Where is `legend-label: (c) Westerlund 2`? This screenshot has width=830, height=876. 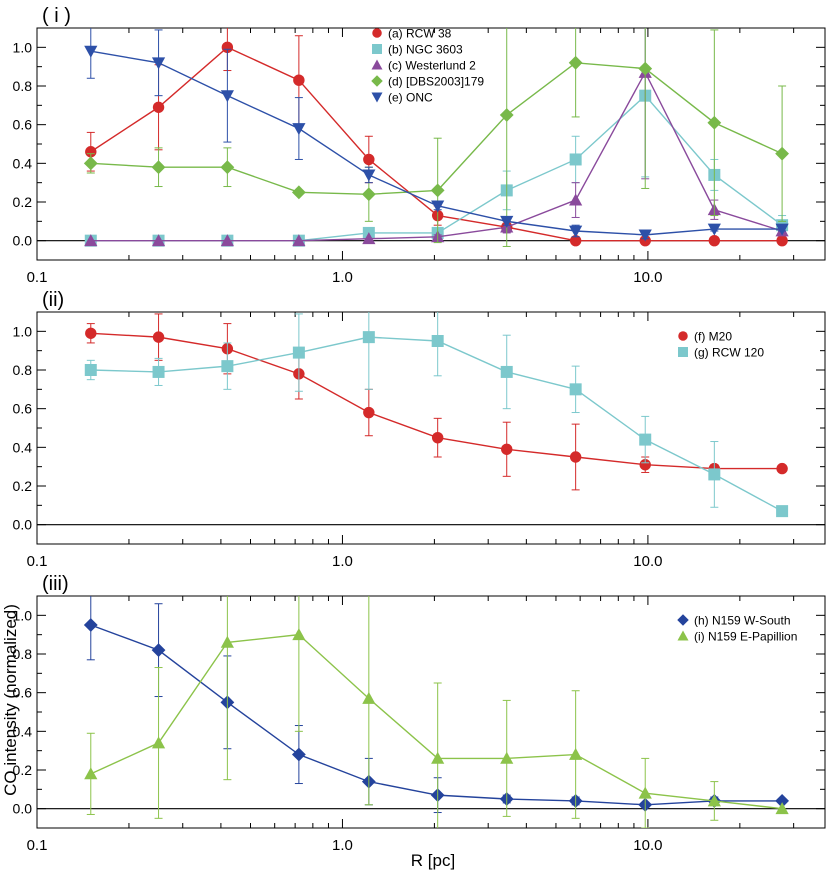 legend-label: (c) Westerlund 2 is located at coordinates (432, 66).